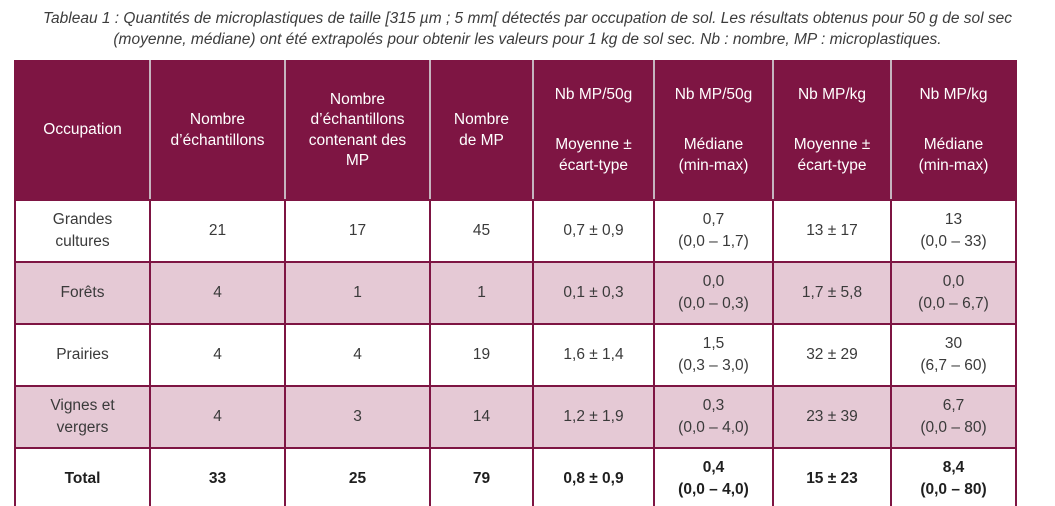  I want to click on cell-mp50g-moyenne: 1,2 ± 1,9, so click(593, 417).